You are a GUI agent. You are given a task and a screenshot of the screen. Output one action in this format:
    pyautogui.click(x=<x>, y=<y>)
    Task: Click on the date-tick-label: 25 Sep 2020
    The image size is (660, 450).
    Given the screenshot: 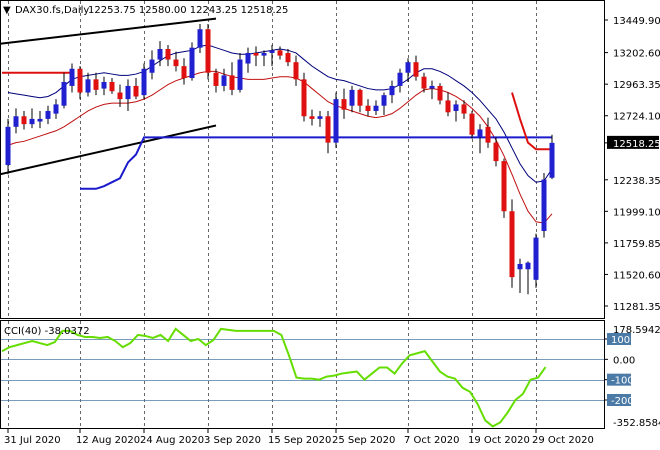 What is the action you would take?
    pyautogui.click(x=363, y=440)
    